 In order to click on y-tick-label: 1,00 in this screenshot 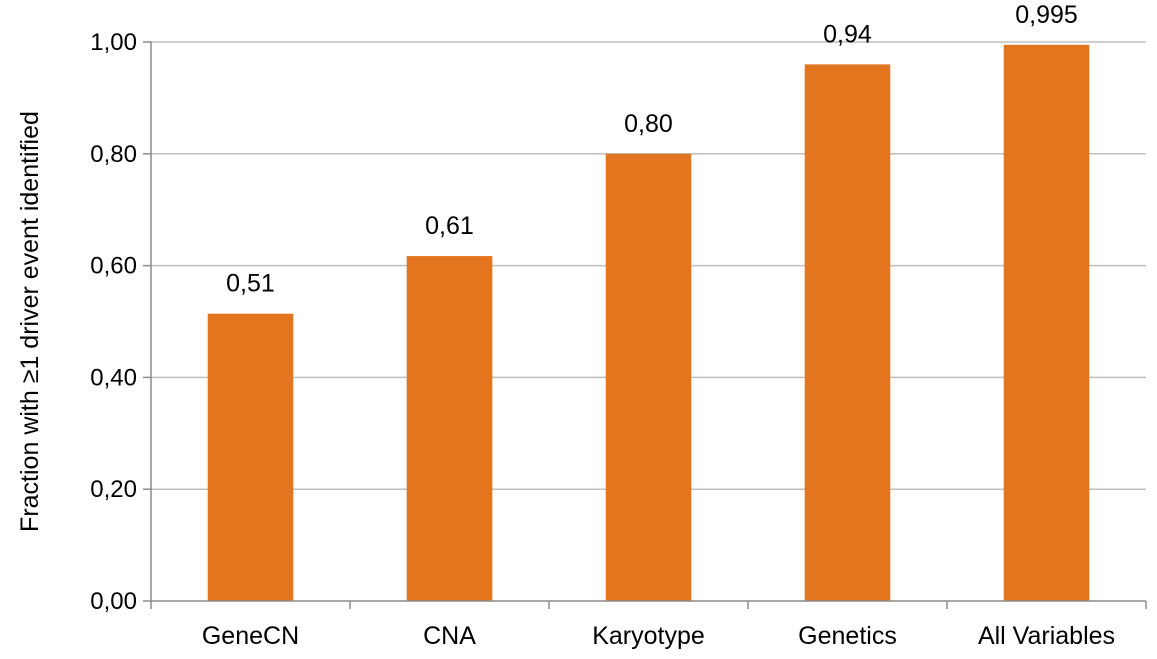, I will do `click(113, 42)`.